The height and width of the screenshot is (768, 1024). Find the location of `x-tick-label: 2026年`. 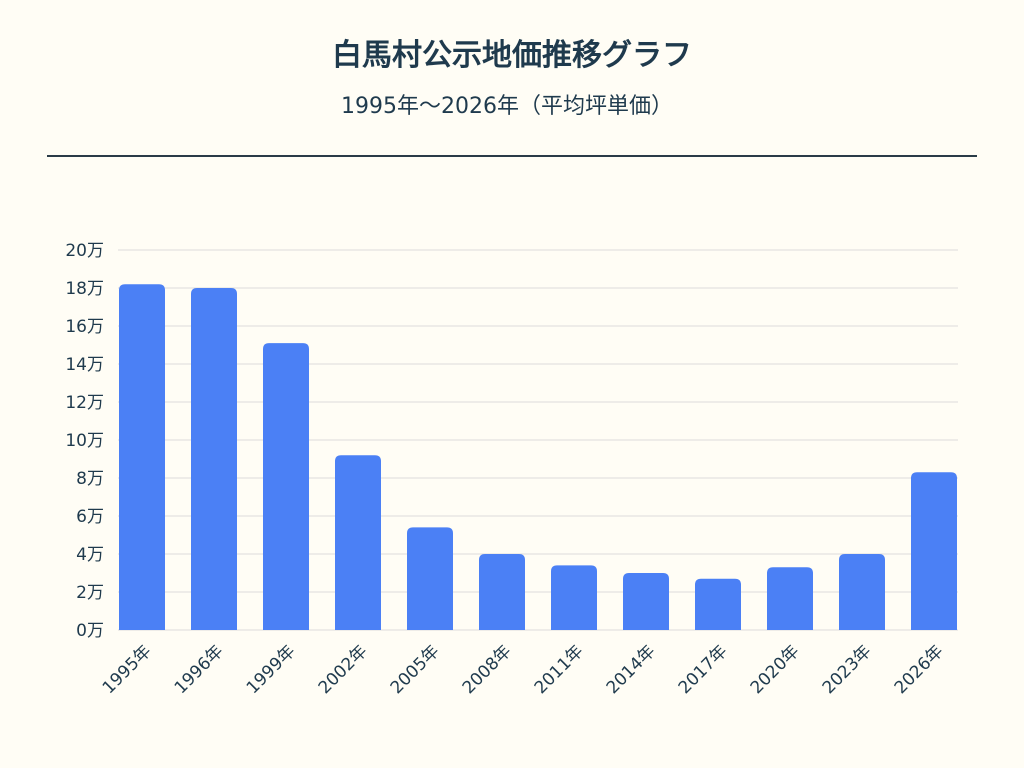

x-tick-label: 2026年 is located at coordinates (919, 669).